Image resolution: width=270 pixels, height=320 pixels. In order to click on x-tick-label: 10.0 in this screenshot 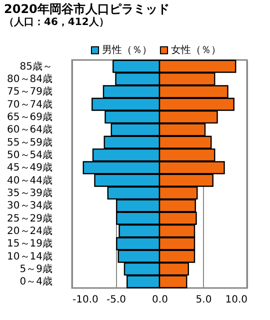, I will do `click(236, 300)`.